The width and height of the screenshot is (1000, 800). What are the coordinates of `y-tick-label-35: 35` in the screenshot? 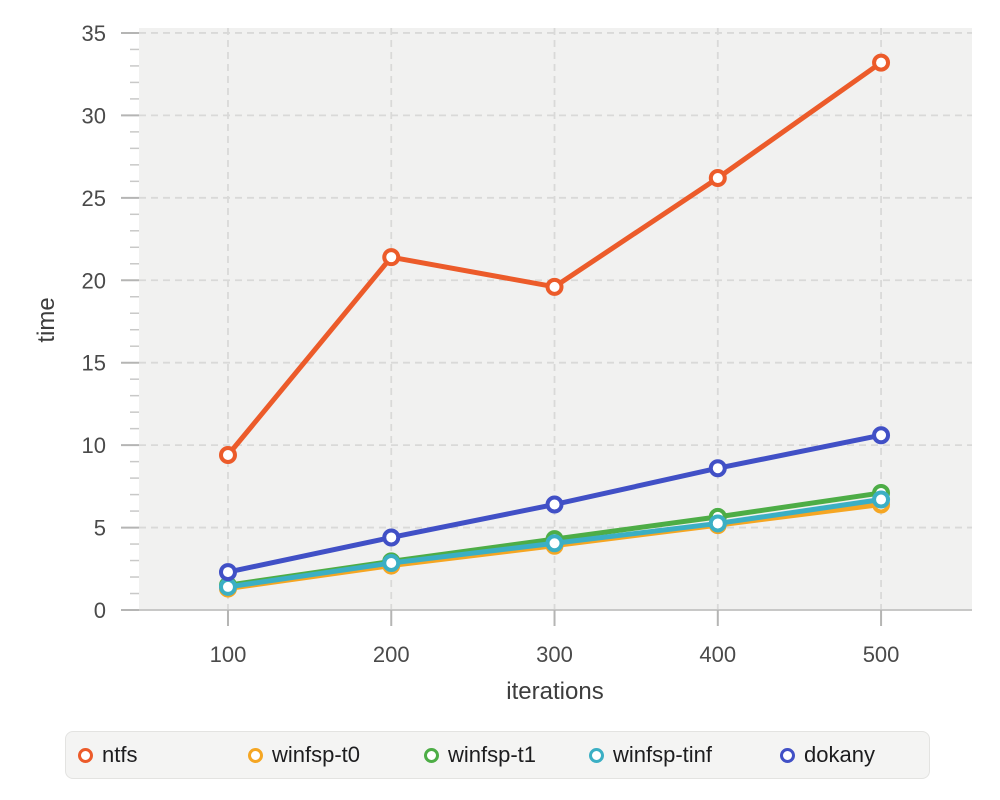 It's located at (94, 33).